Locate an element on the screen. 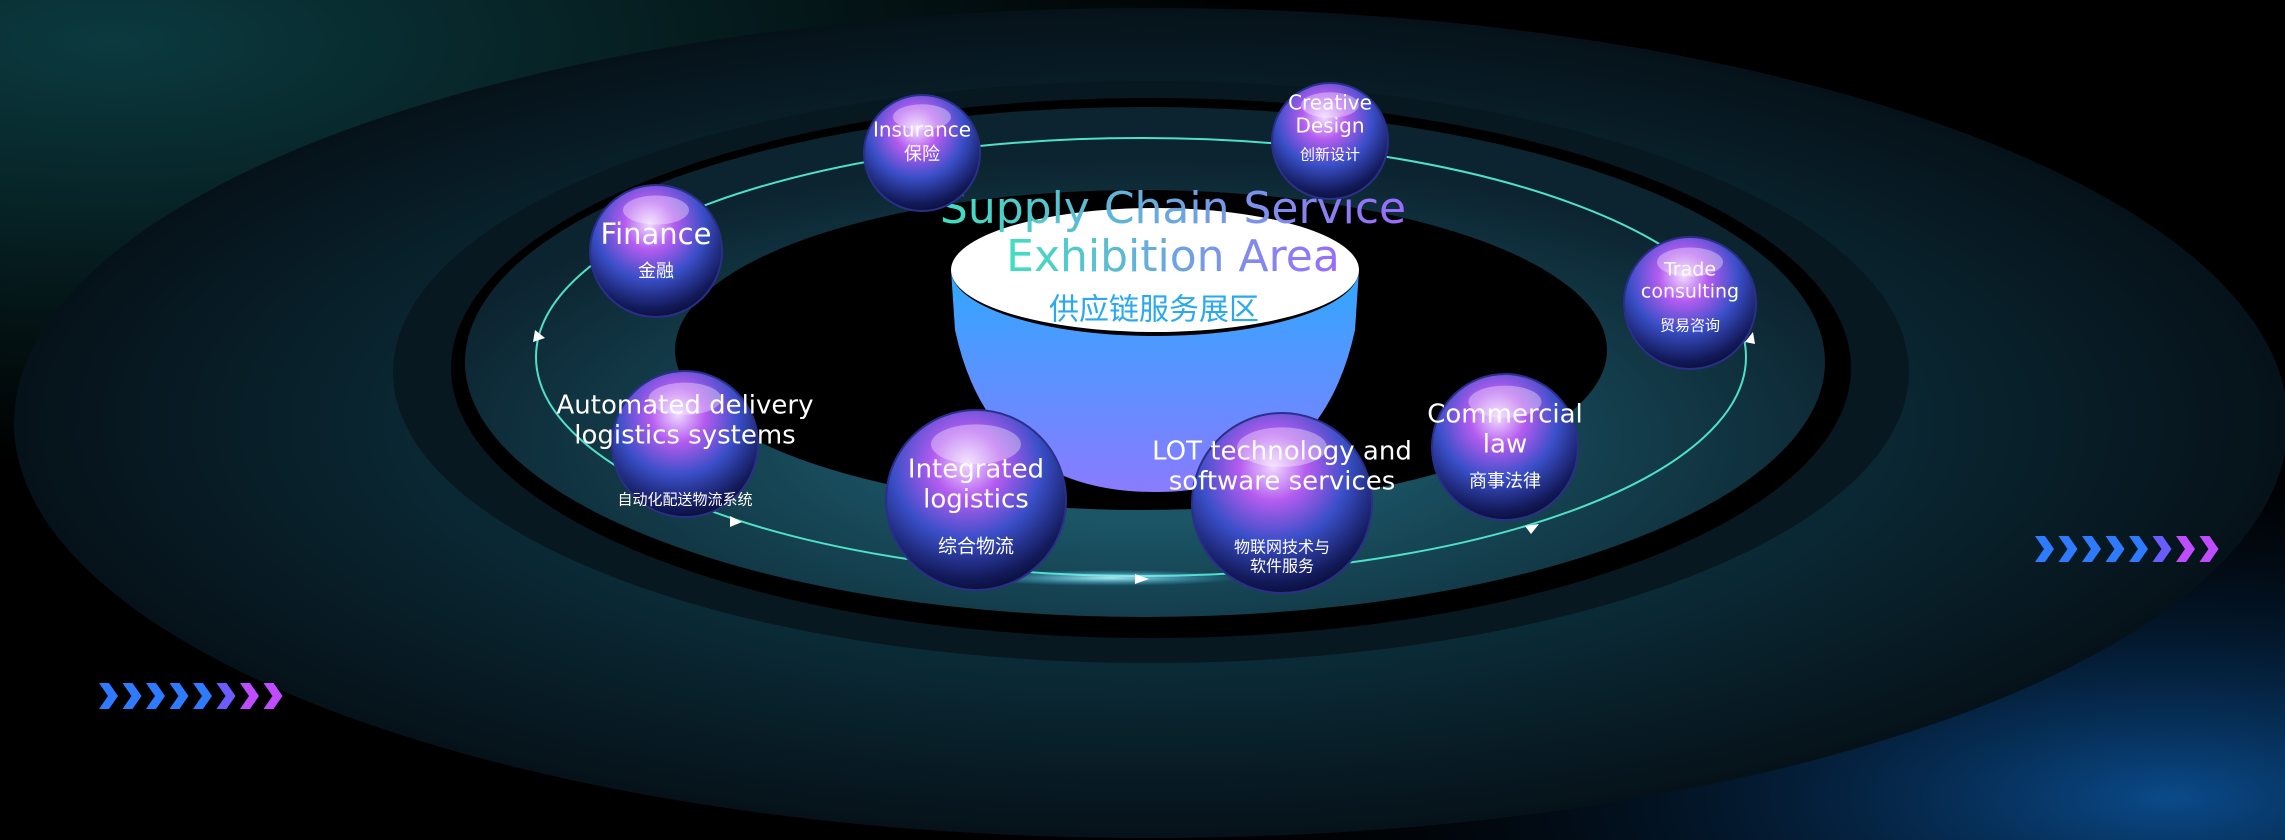 This screenshot has width=2285, height=840. title-line: Exhibition Area is located at coordinates (1173, 256).